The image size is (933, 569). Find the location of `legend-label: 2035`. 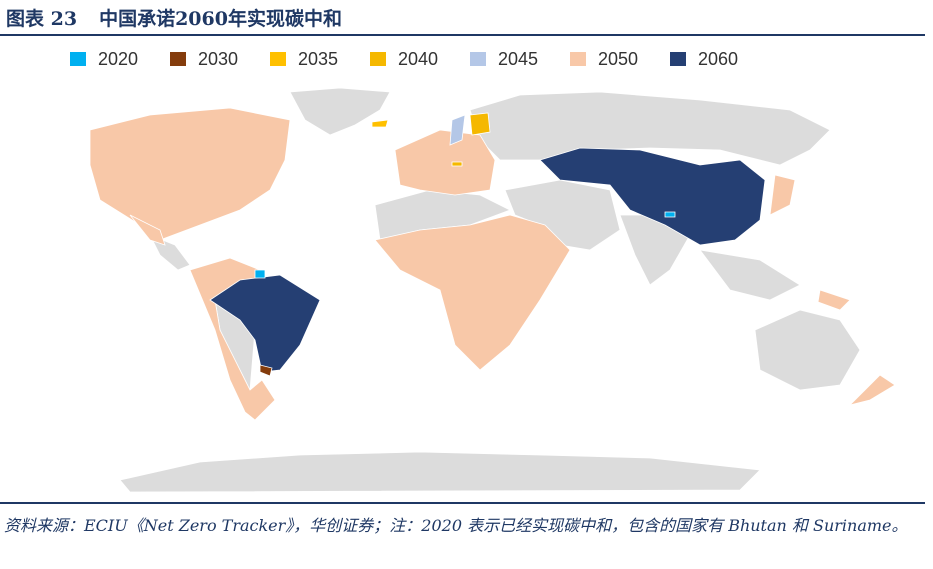

legend-label: 2035 is located at coordinates (318, 59).